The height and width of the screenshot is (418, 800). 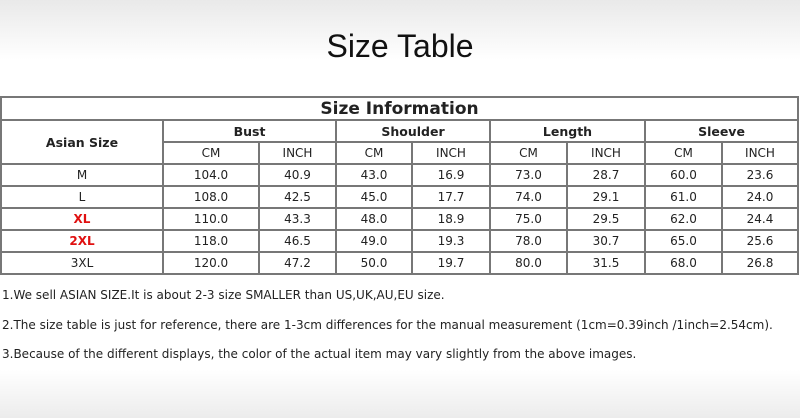 I want to click on table-row: M 104.0 40.9 43.0 16.9 73.0 28.7 60.0 23.6, so click(x=399, y=175).